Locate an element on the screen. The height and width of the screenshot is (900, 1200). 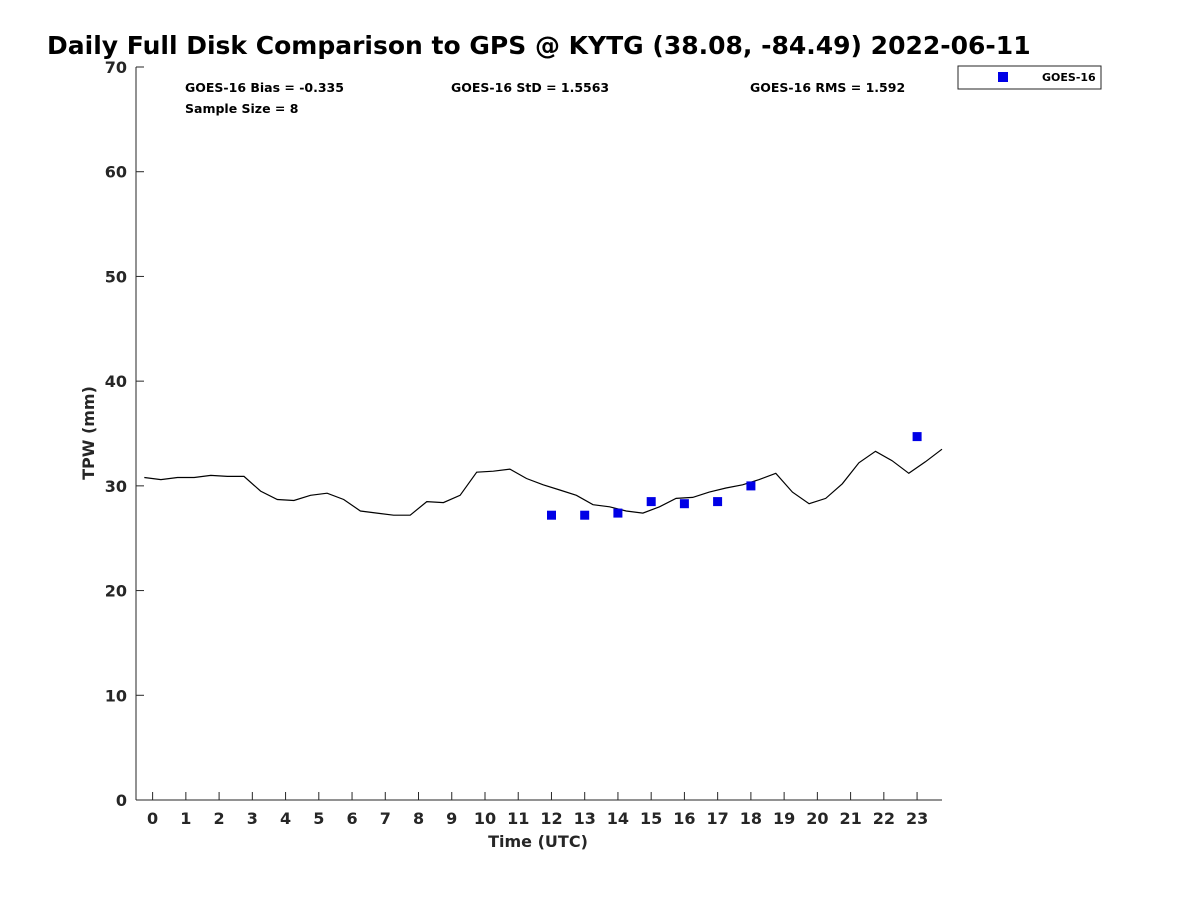
x-tick-label: 2 is located at coordinates (219, 818).